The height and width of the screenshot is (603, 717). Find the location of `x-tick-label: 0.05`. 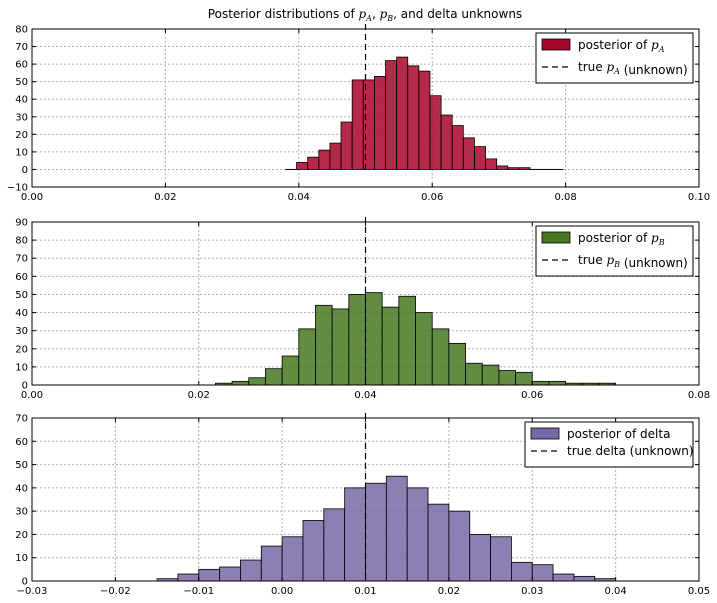

x-tick-label: 0.05 is located at coordinates (699, 591).